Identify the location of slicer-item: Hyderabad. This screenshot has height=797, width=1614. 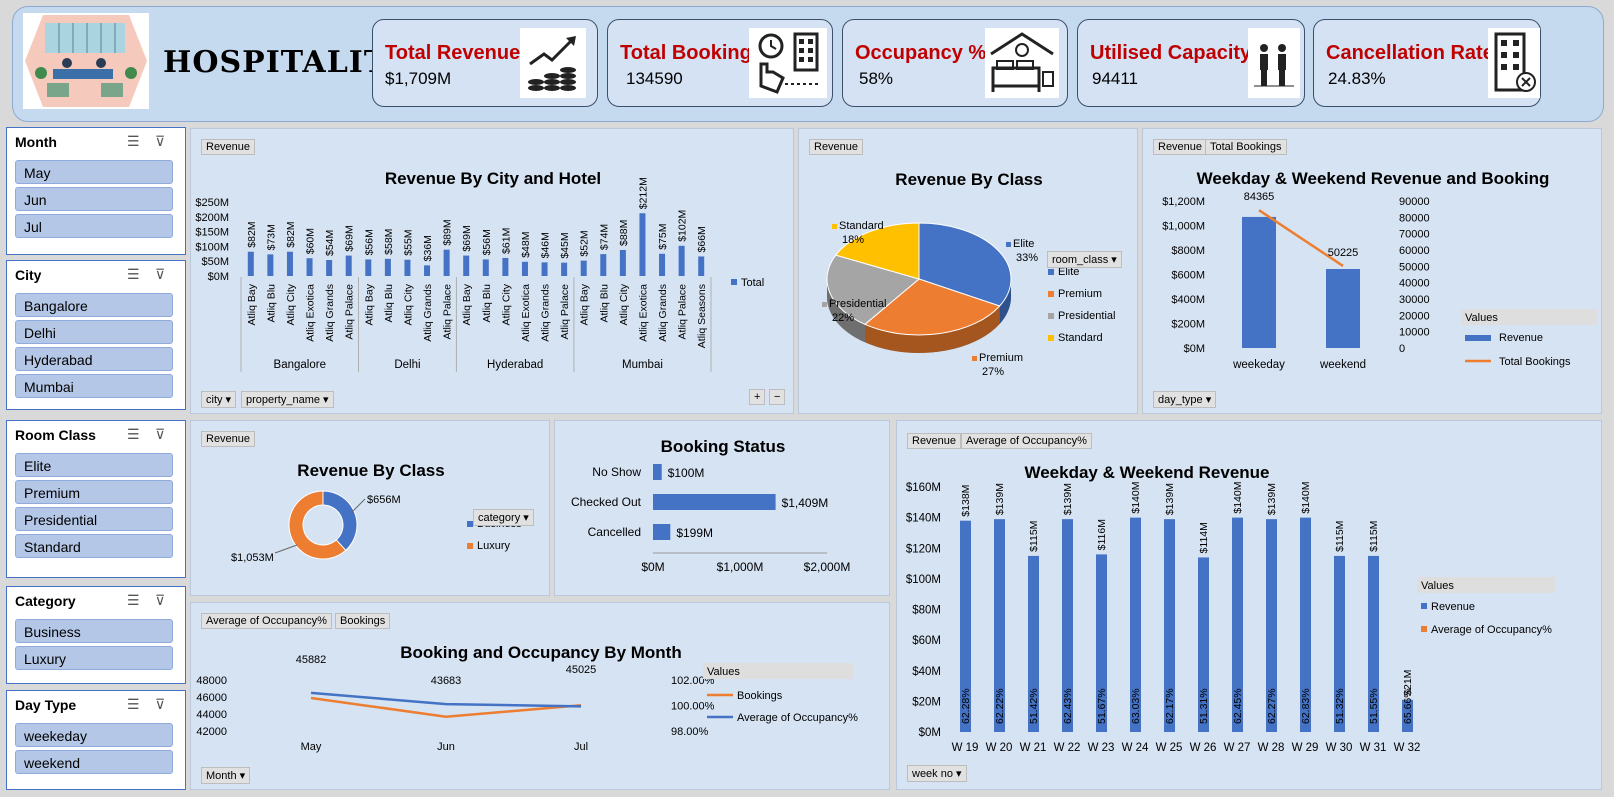
(94, 359).